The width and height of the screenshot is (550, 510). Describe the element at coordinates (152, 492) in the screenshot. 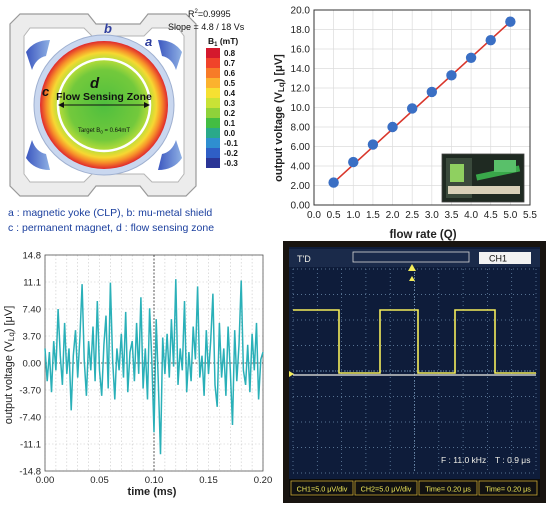

I see `x-axis-label: time (ms)` at that location.